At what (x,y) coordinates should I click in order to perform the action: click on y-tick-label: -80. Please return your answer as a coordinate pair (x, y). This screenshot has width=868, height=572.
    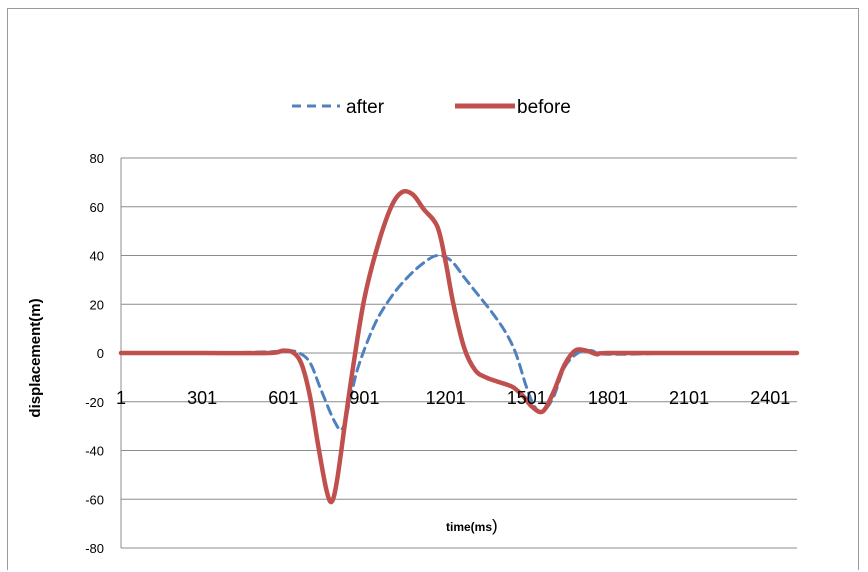
    Looking at the image, I should click on (94, 548).